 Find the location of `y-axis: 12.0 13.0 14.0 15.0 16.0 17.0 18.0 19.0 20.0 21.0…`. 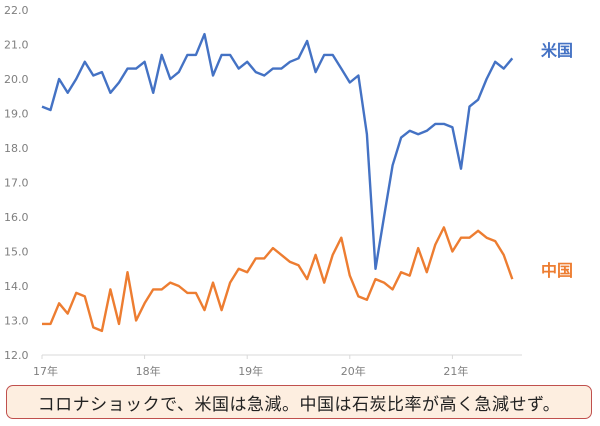

y-axis: 12.0 13.0 14.0 15.0 16.0 17.0 18.0 19.0 20.0 21.0… is located at coordinates (16, 183).